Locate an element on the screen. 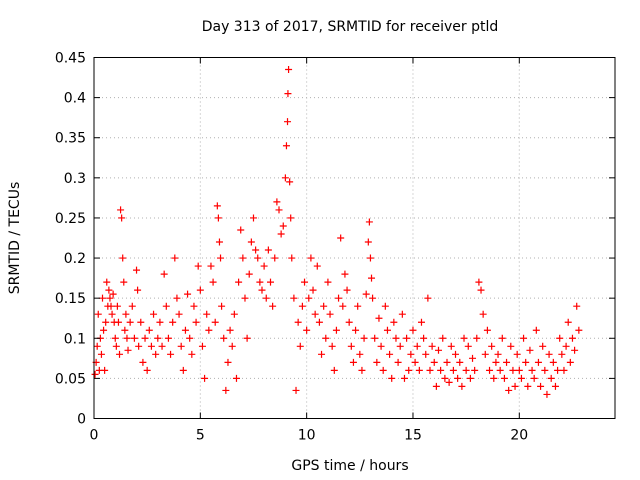  y-tick-label: 0.25 is located at coordinates (70, 219).